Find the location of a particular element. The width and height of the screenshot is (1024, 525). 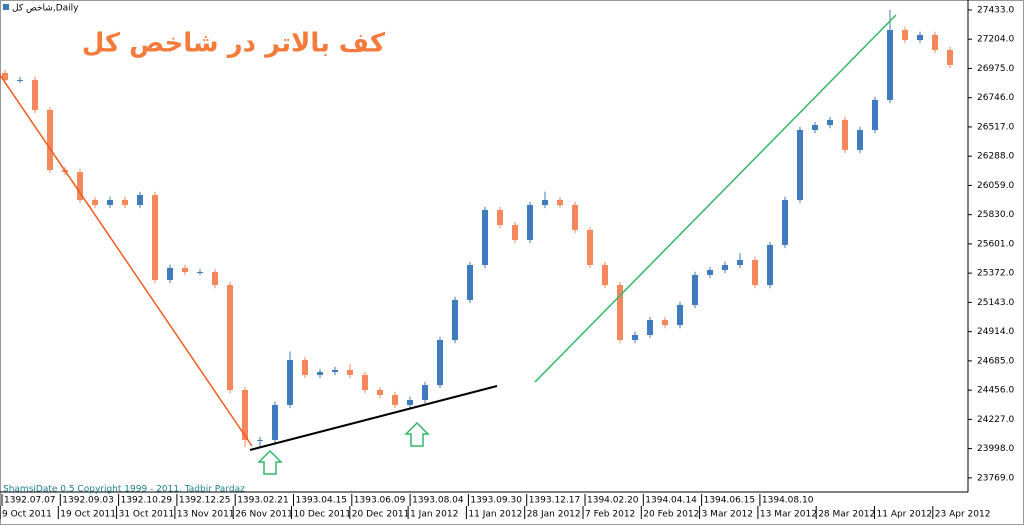

shamsi-label: 1393.08.04 is located at coordinates (438, 501).